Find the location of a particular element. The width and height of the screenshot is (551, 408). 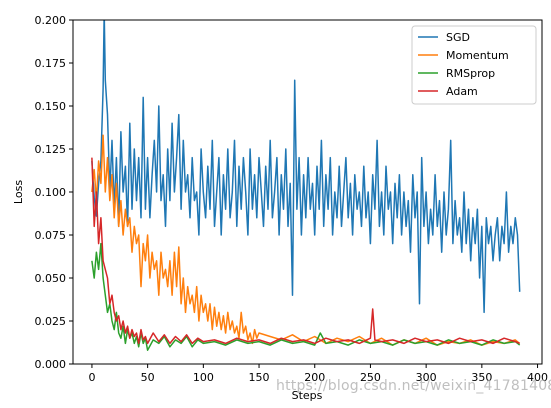

y-tick-label: 0.125 is located at coordinates (51, 149).